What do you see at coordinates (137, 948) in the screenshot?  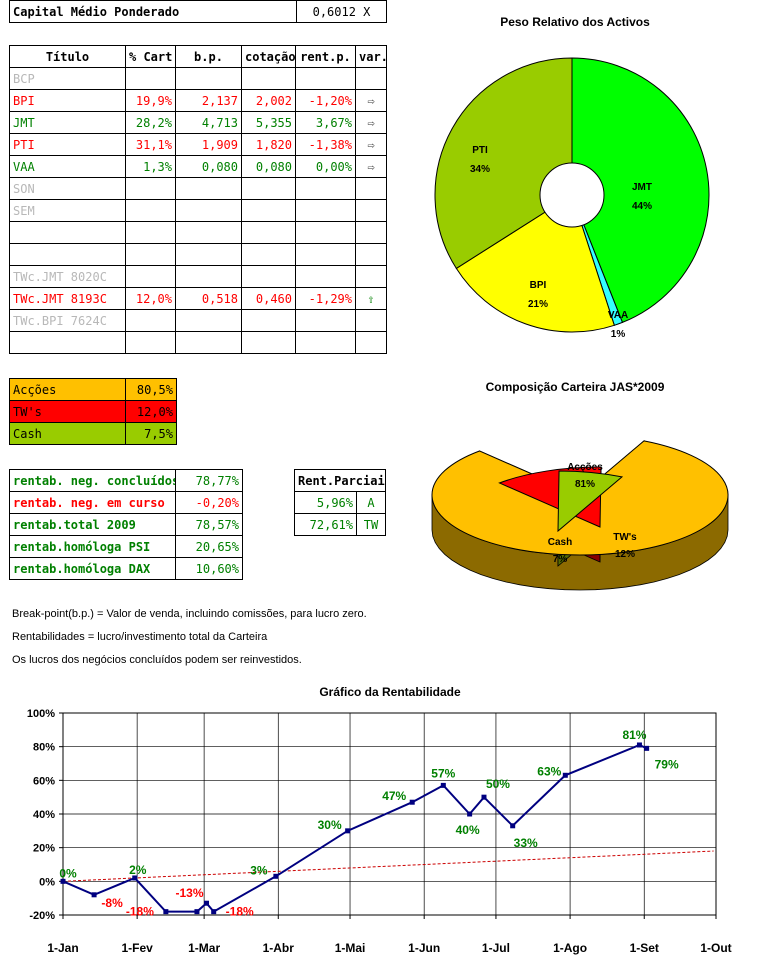 I see `x-tick-label: 1-Fev` at bounding box center [137, 948].